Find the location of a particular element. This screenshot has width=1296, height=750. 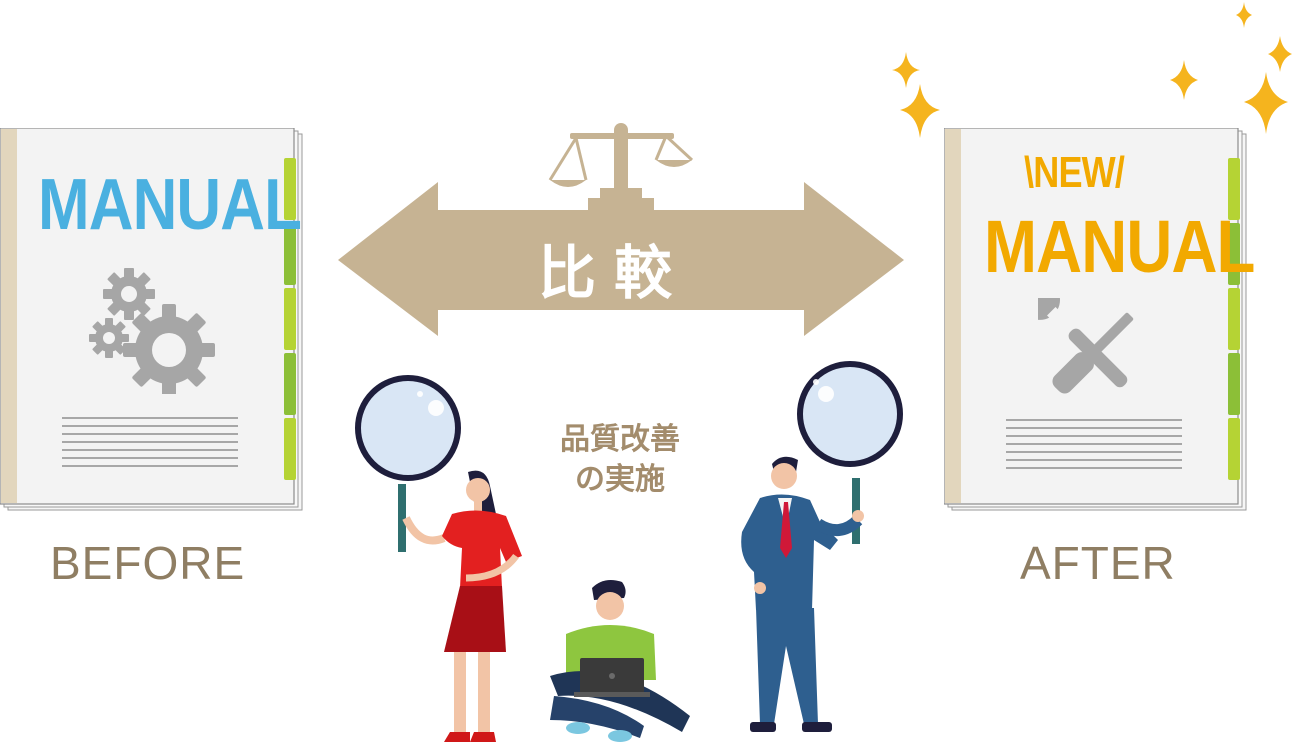

before-caption: BEFORE is located at coordinates (148, 563).